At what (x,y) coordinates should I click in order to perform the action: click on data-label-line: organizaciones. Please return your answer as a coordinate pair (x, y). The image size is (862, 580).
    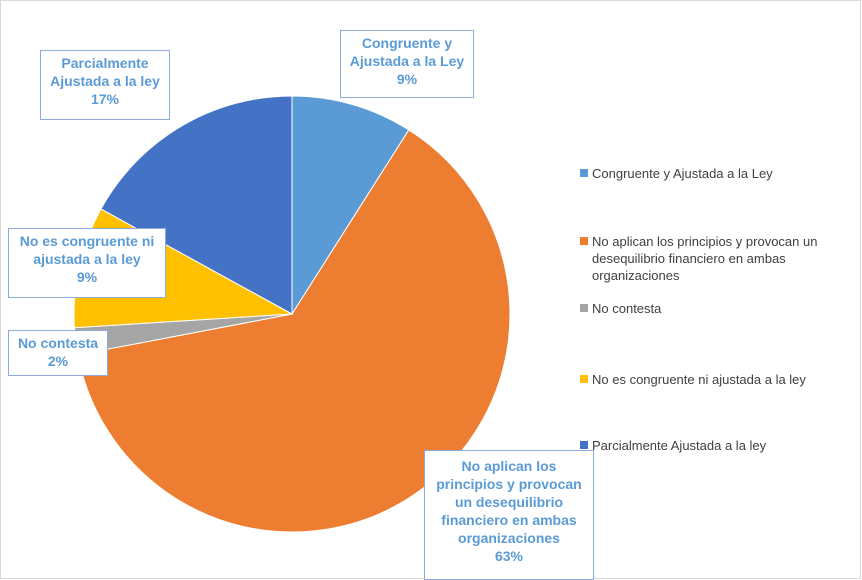
    Looking at the image, I should click on (509, 538).